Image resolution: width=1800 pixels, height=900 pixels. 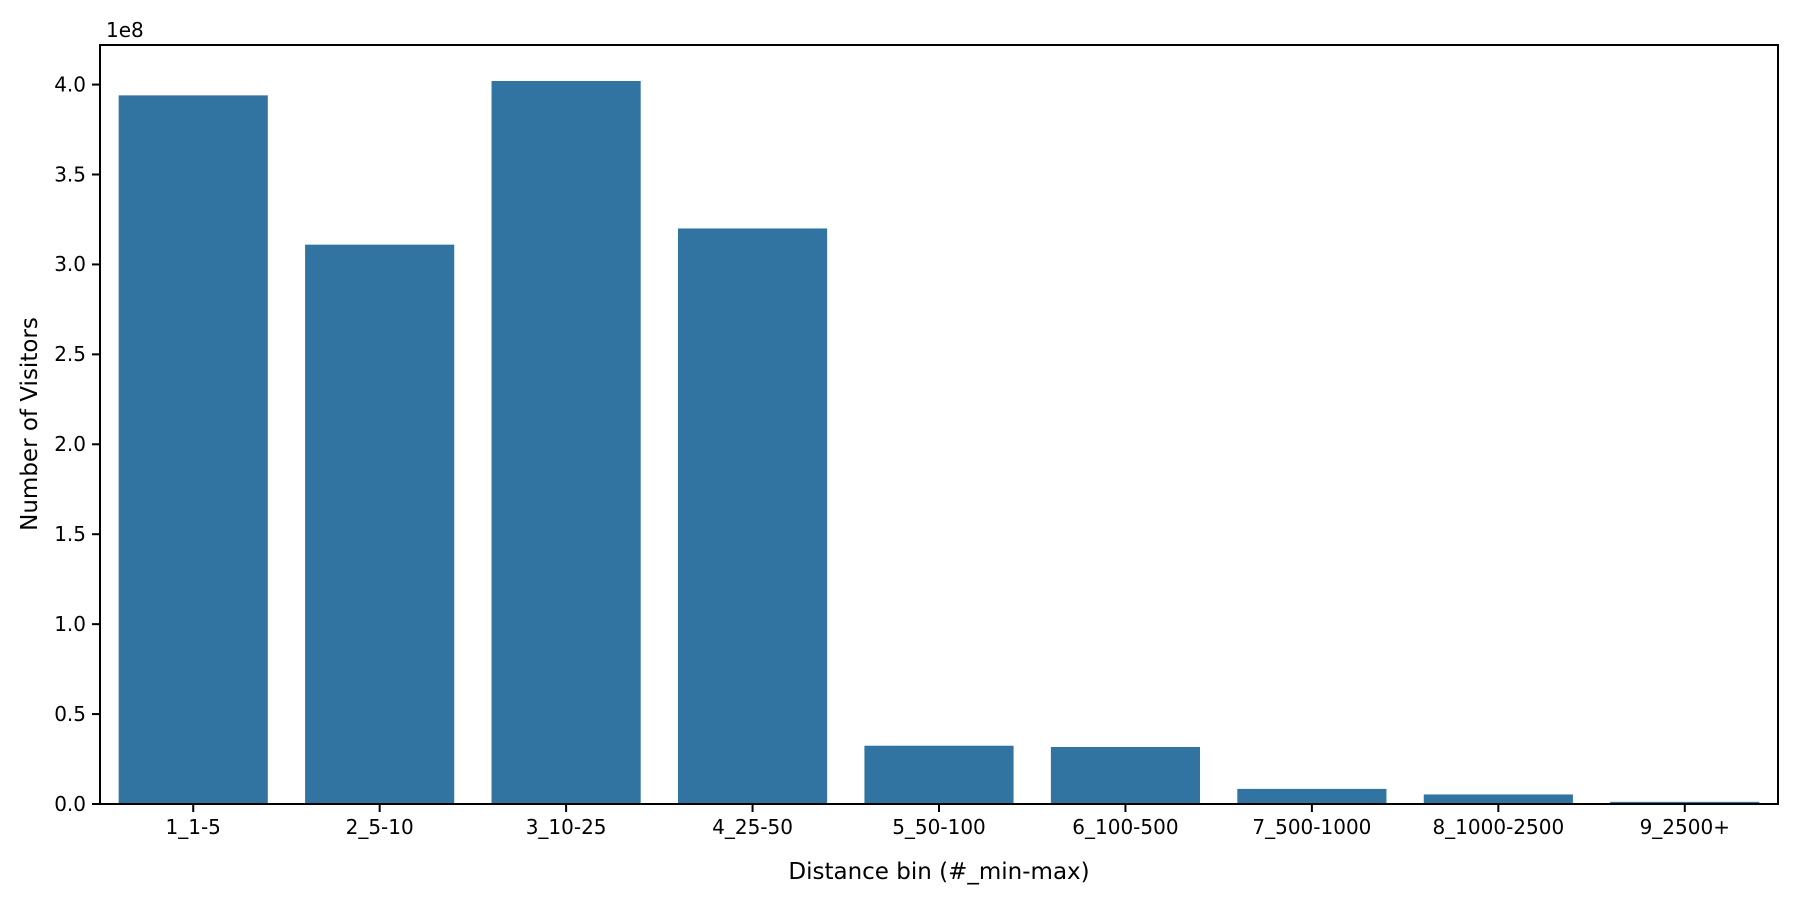 What do you see at coordinates (939, 872) in the screenshot?
I see `x-axis-label: Distance bin (#_min-max)` at bounding box center [939, 872].